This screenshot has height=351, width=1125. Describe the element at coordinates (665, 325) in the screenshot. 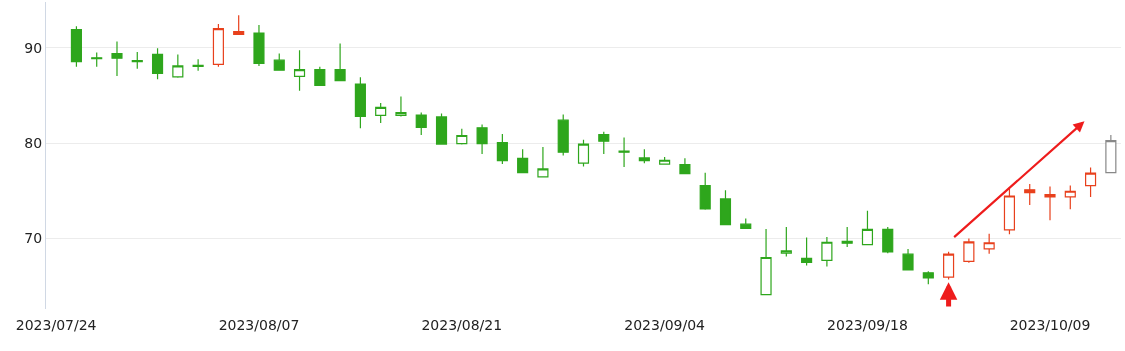

I see `x-tick-label: 2023/09/04` at that location.